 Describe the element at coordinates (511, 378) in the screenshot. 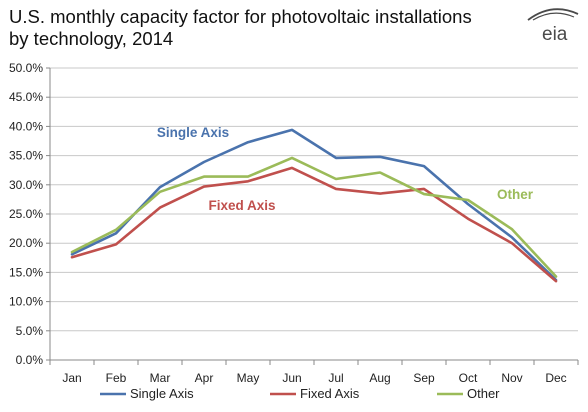

I see `x-tick-label: Nov` at that location.